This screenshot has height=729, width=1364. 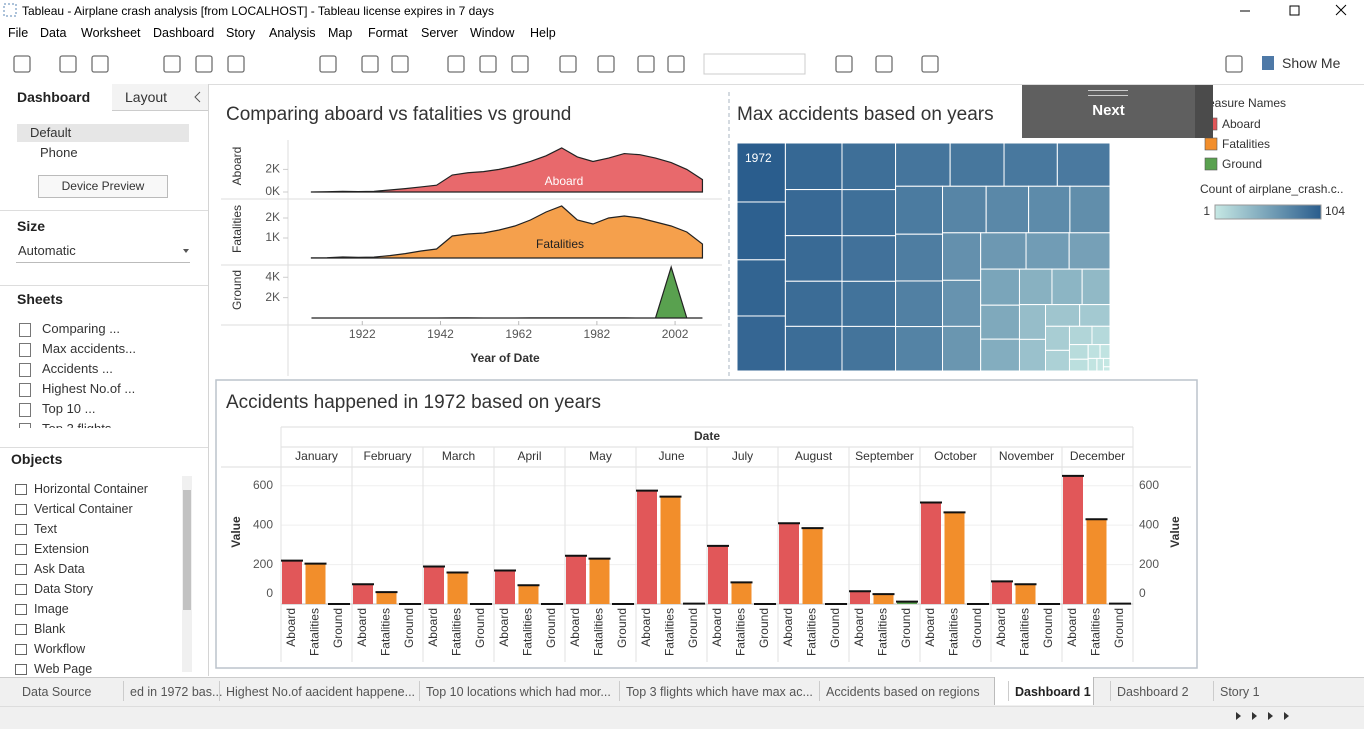 What do you see at coordinates (865, 114) in the screenshot?
I see `chart-title: Max accidents based on years` at bounding box center [865, 114].